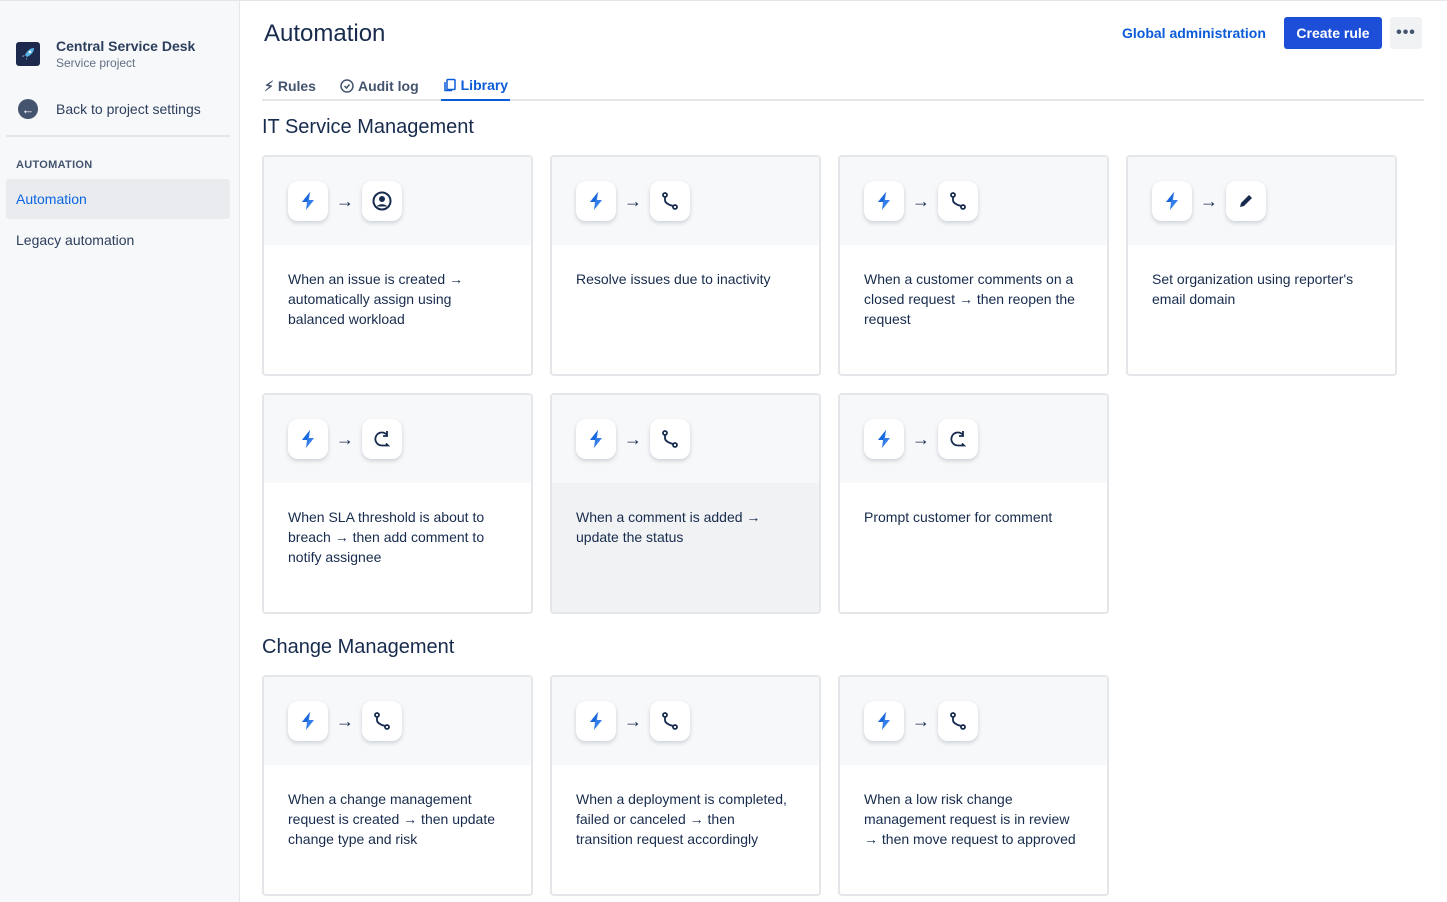 This screenshot has width=1447, height=902. I want to click on tab-label: Audit log, so click(388, 86).